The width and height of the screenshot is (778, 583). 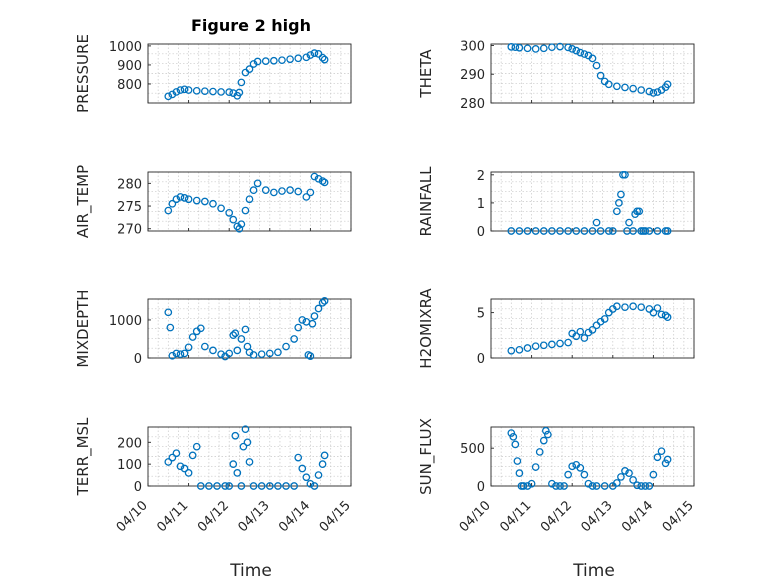 I want to click on x-tick-label: 04/13, so click(x=254, y=516).